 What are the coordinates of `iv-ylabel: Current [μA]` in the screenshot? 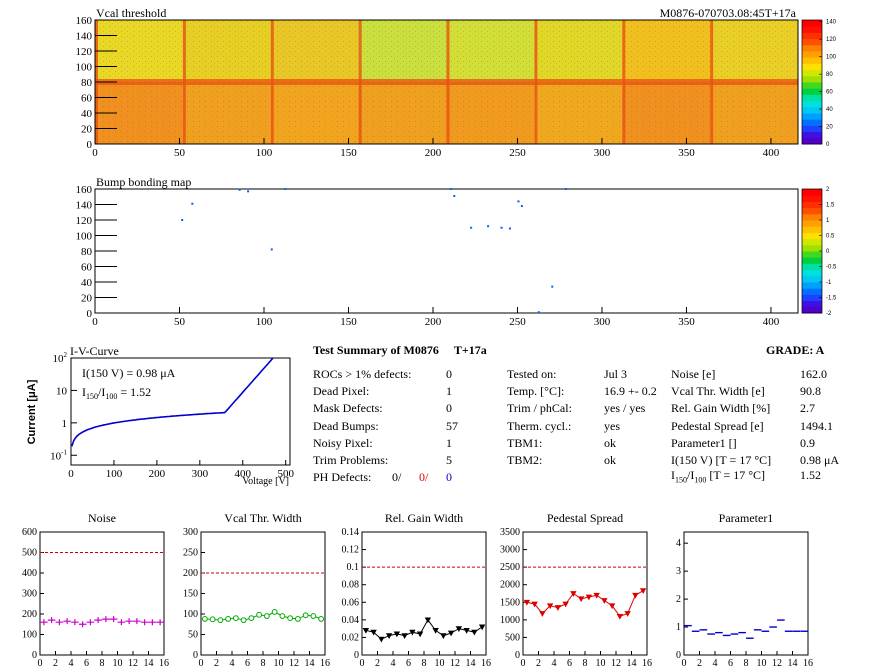 It's located at (32, 411).